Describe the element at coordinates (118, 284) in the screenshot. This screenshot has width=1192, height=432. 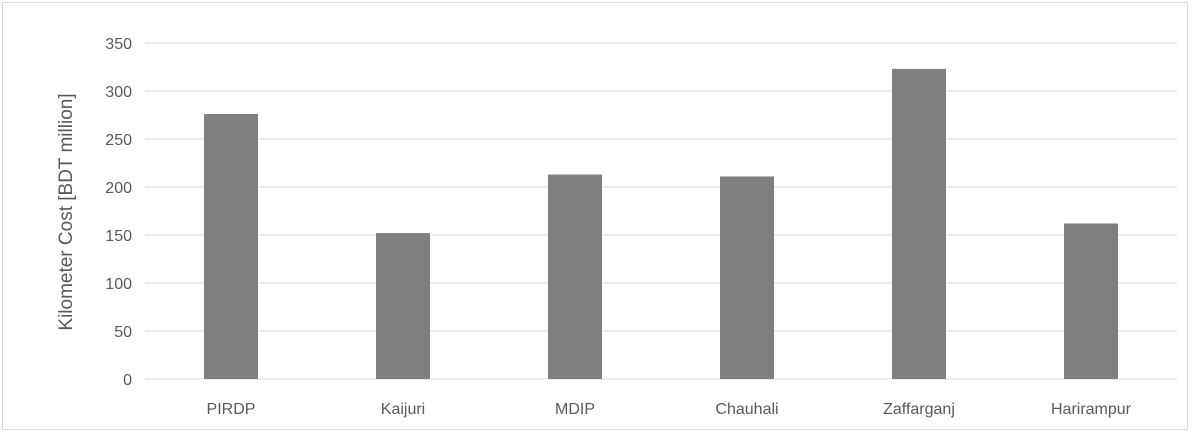
I see `y-tick-label: 100` at that location.